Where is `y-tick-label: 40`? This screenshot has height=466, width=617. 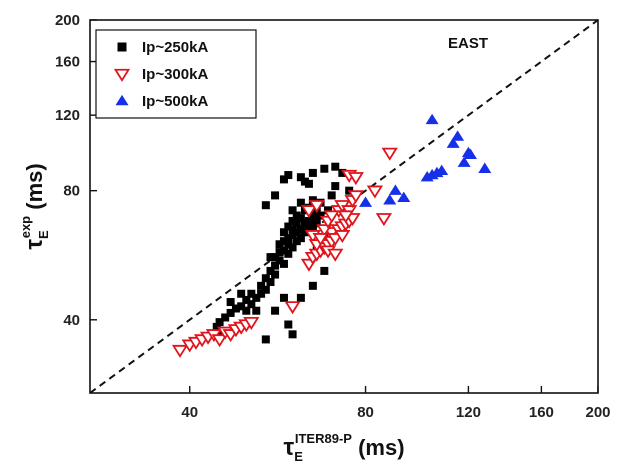 y-tick-label: 40 is located at coordinates (71, 320).